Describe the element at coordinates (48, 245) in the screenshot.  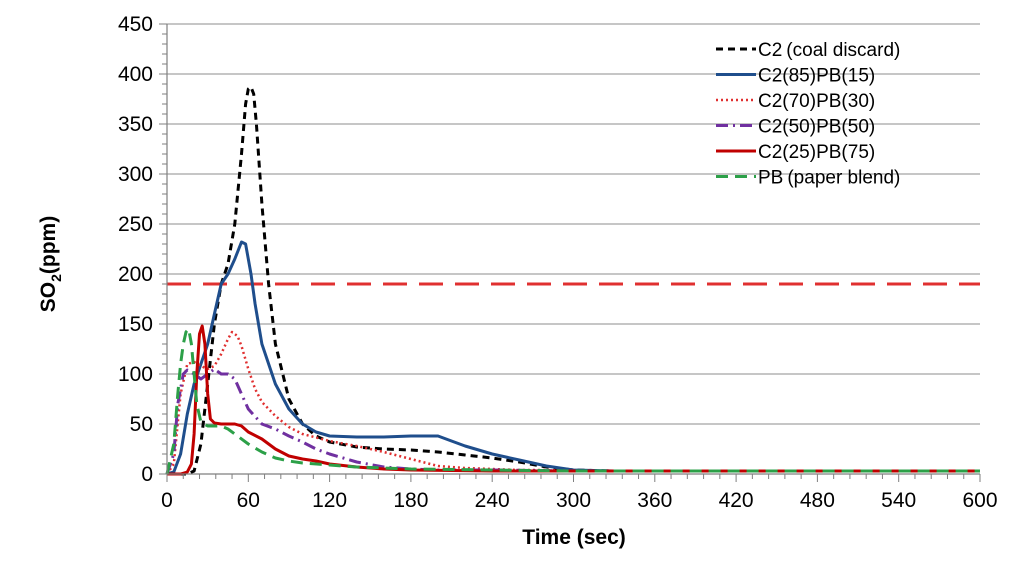
I see `y-axis-title-unit: (ppm)` at that location.